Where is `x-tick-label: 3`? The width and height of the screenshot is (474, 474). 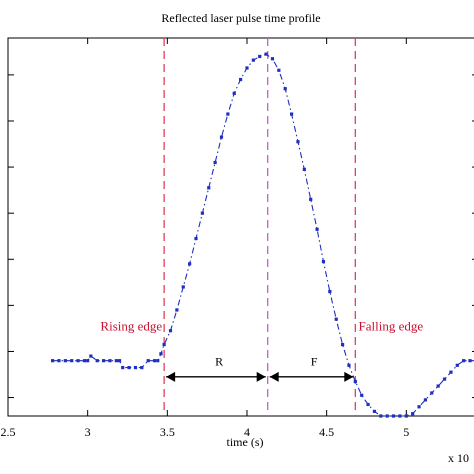
x-tick-label: 3 is located at coordinates (88, 432).